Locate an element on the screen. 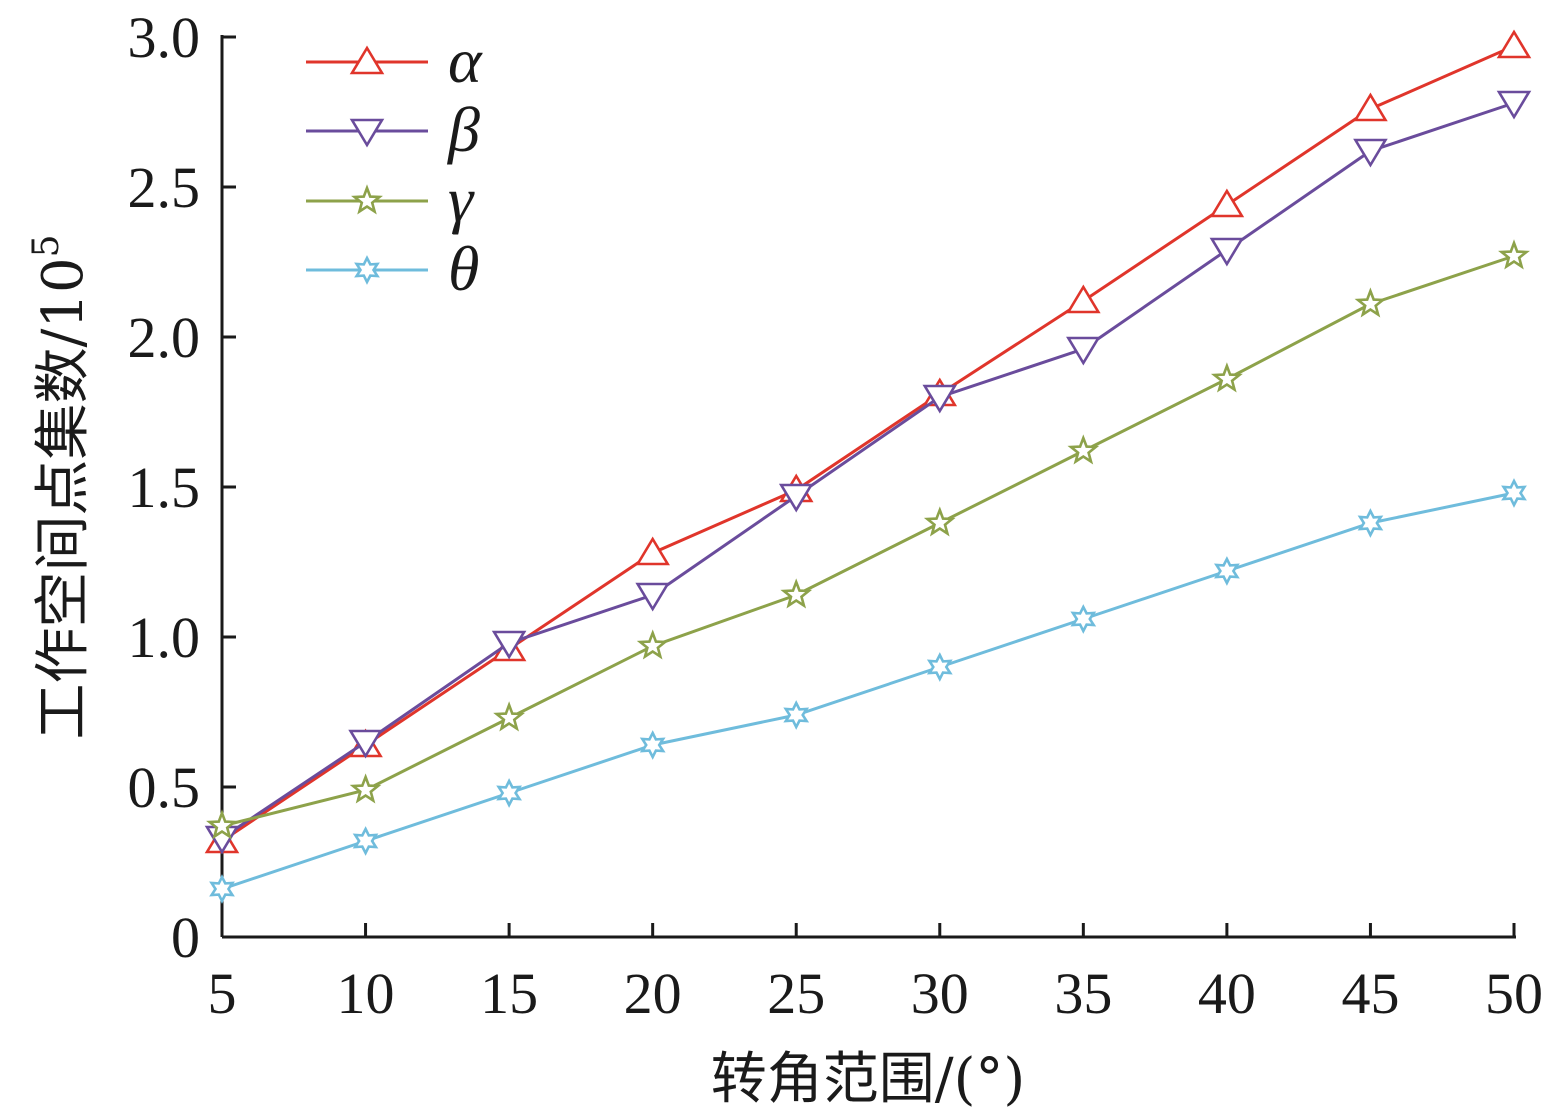 This screenshot has height=1120, width=1551. legend-label: α is located at coordinates (465, 60).